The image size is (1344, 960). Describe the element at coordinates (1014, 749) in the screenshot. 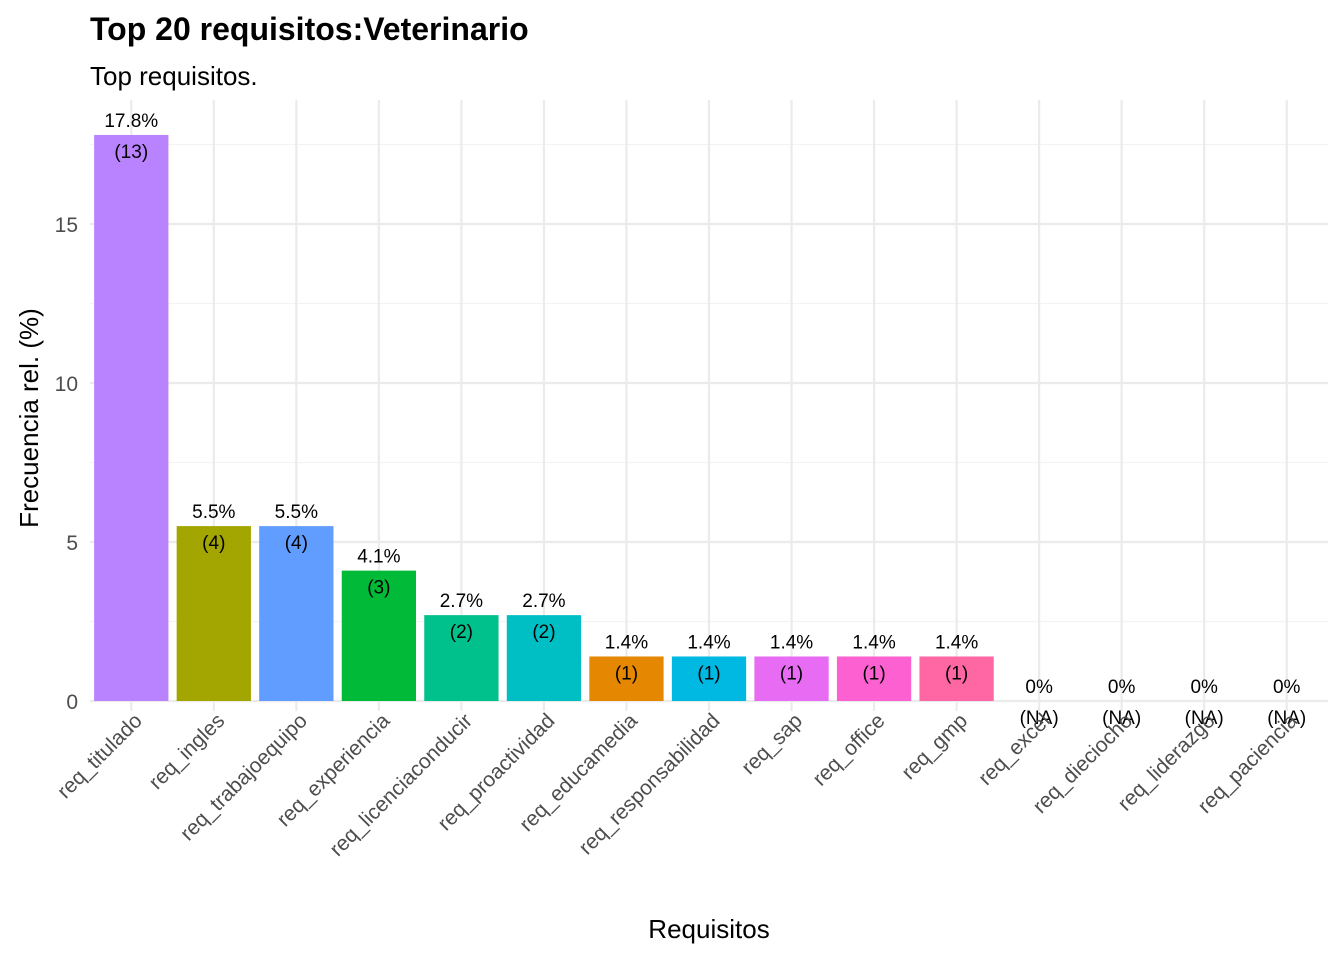

I see `x-tick-label: req_excel` at that location.